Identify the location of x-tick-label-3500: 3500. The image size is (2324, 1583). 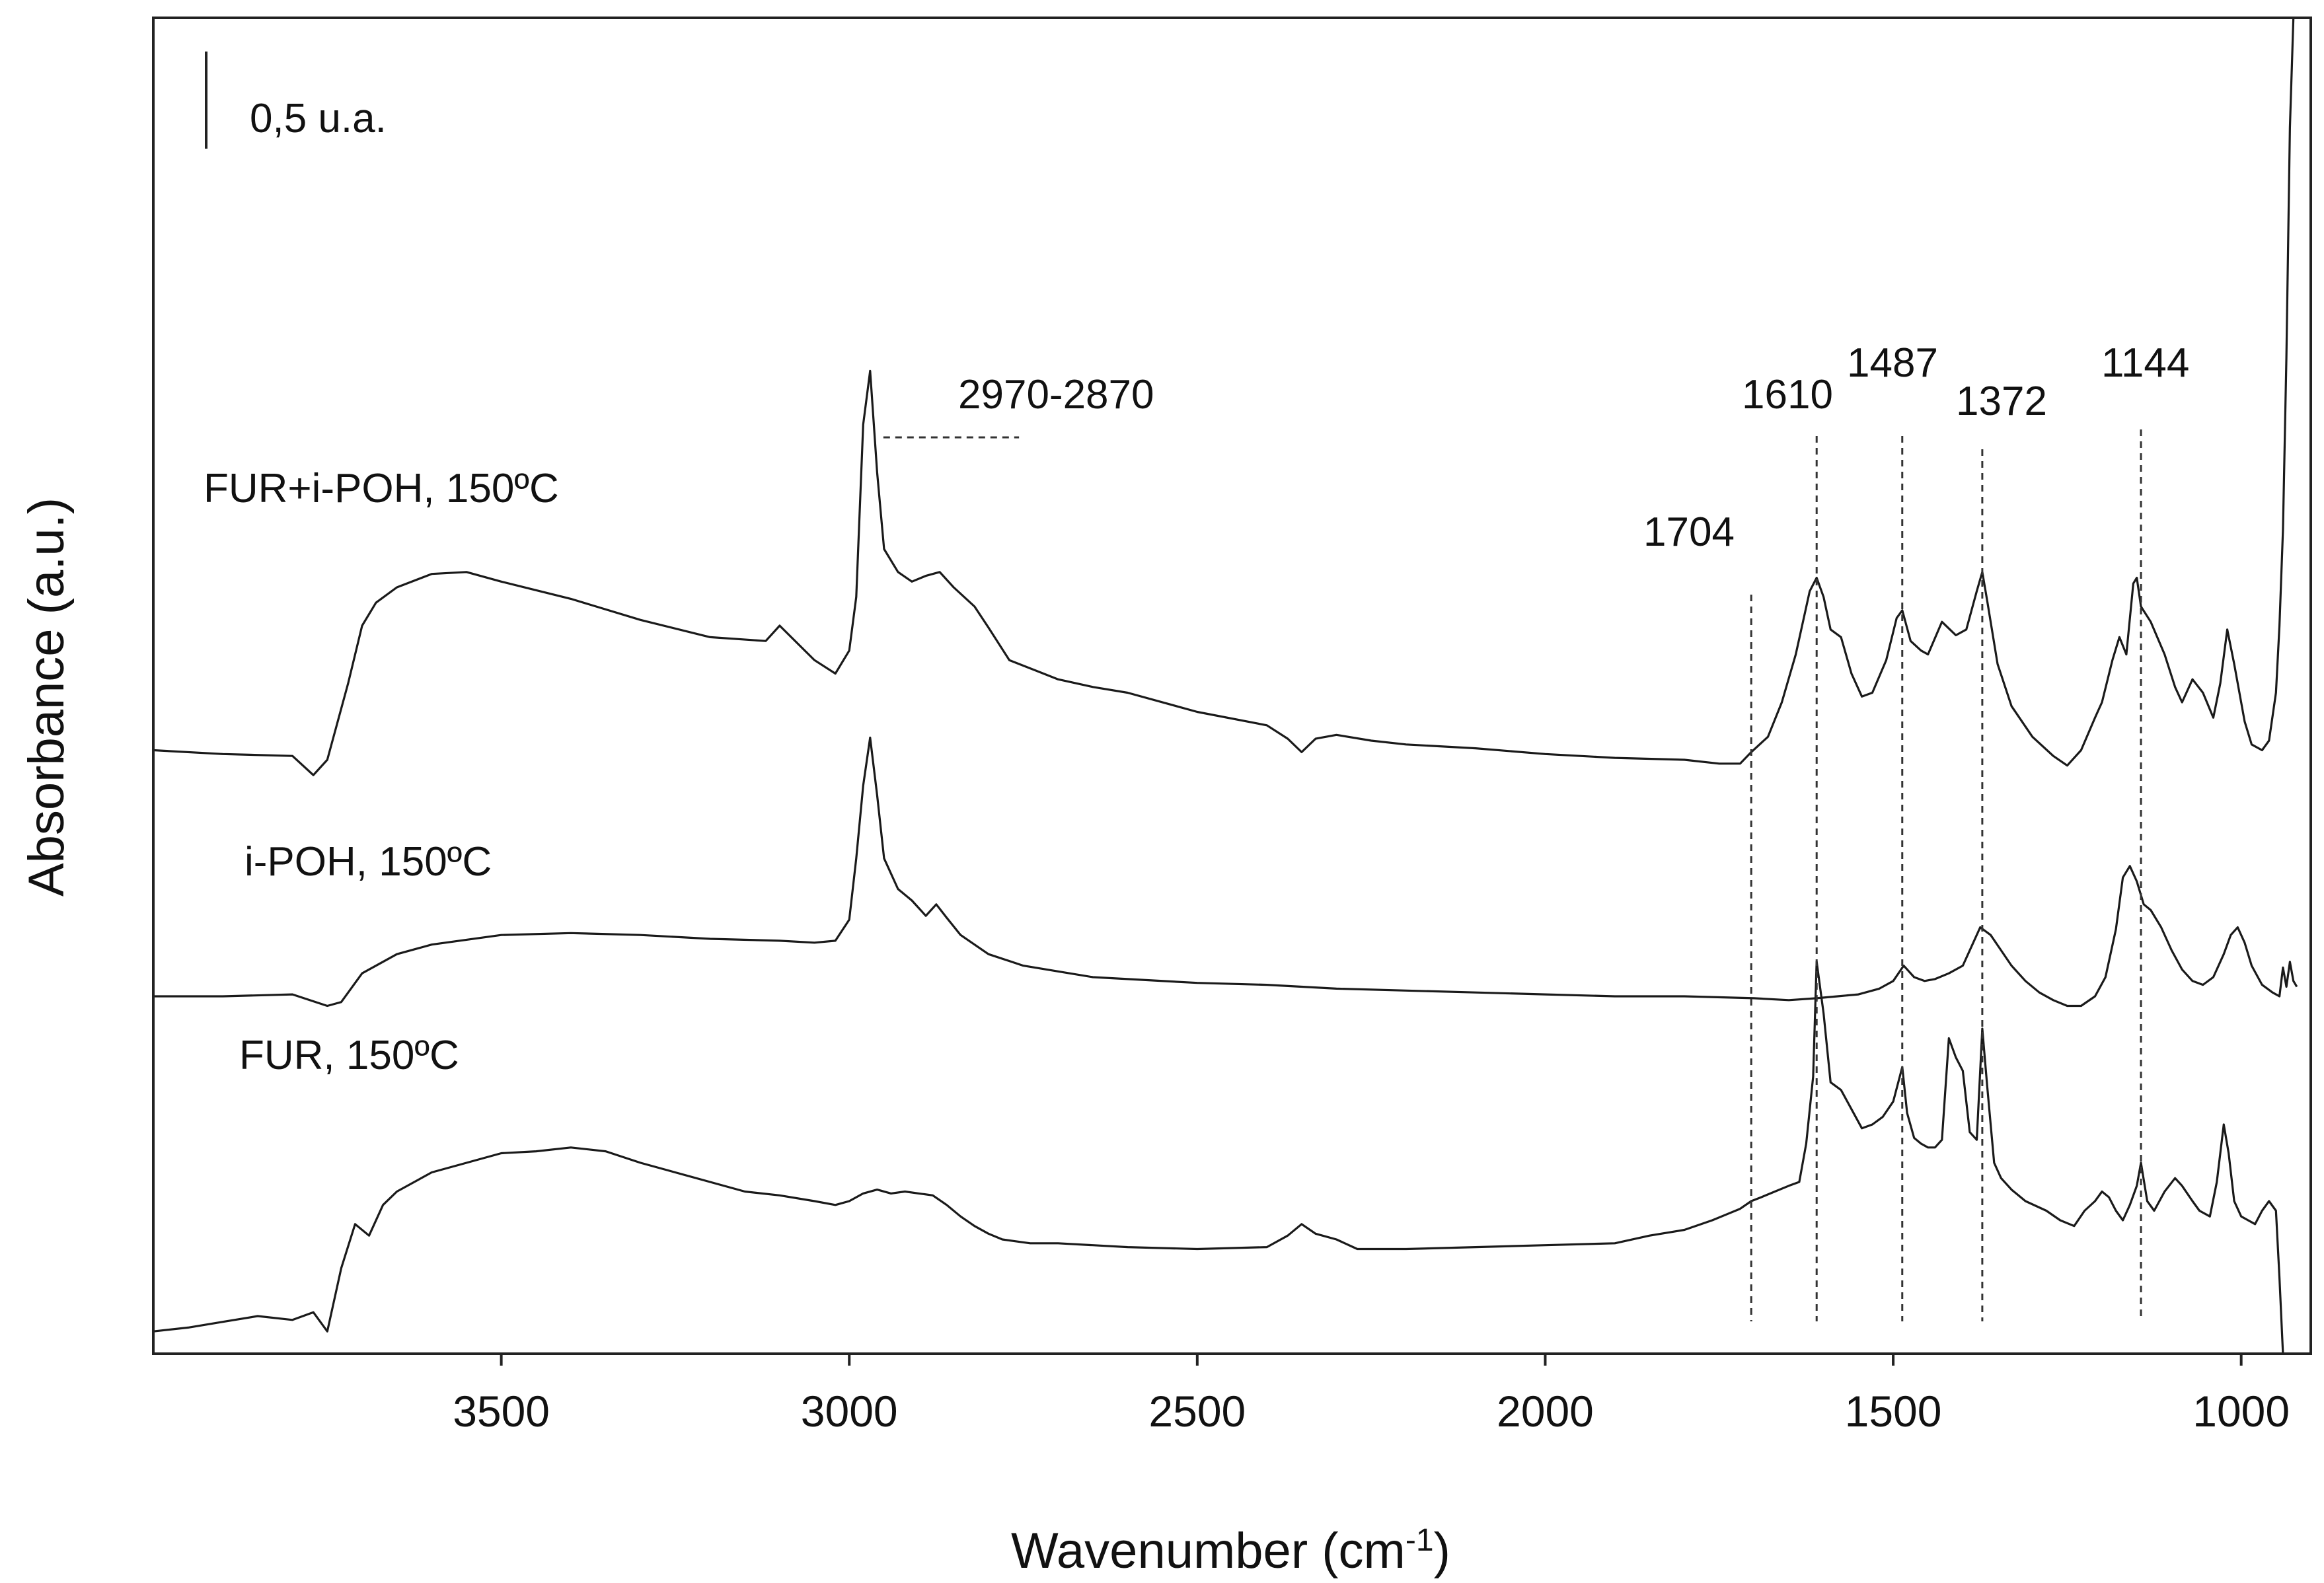
(501, 1412).